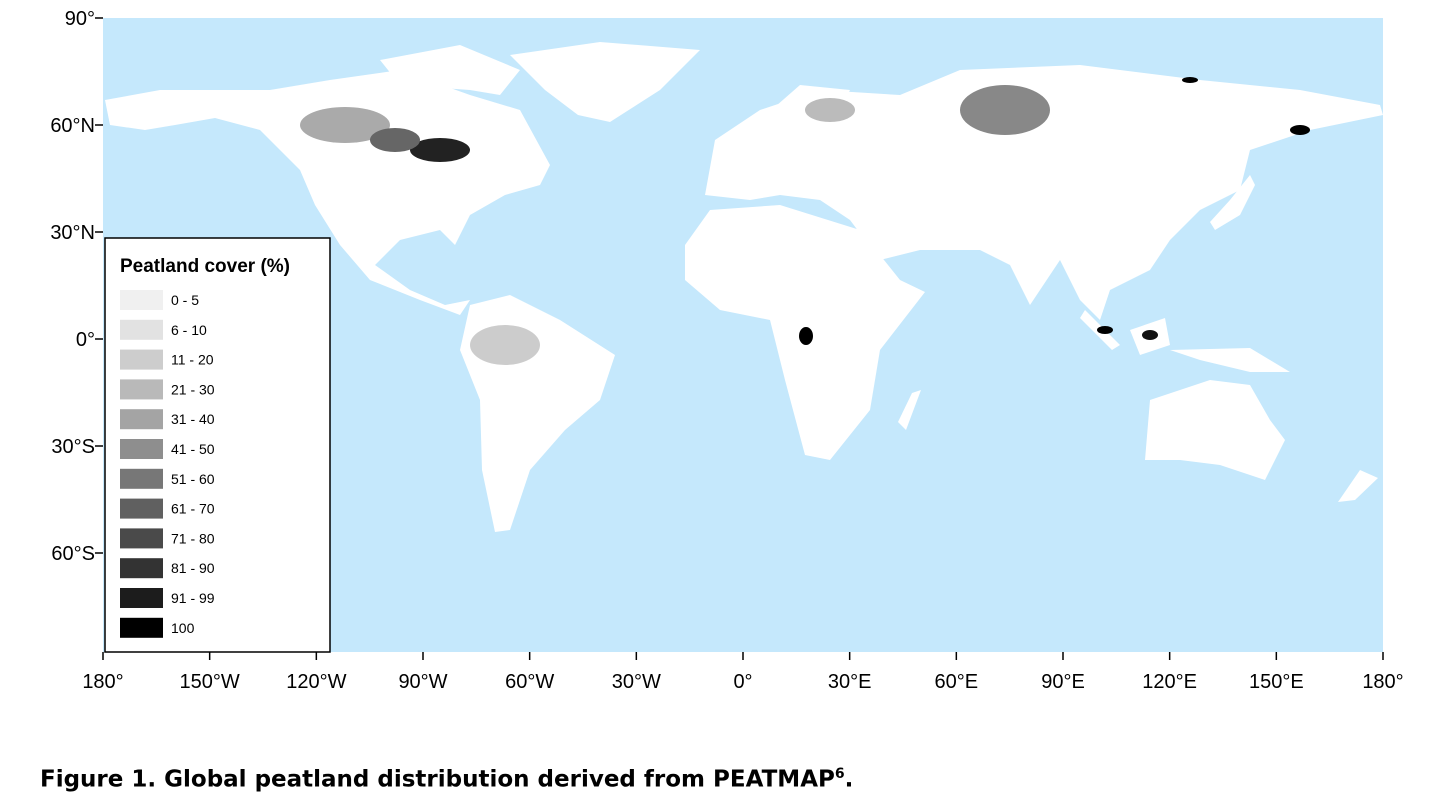 This screenshot has height=812, width=1430. Describe the element at coordinates (450, 70) in the screenshot. I see `arctic-islands` at that location.